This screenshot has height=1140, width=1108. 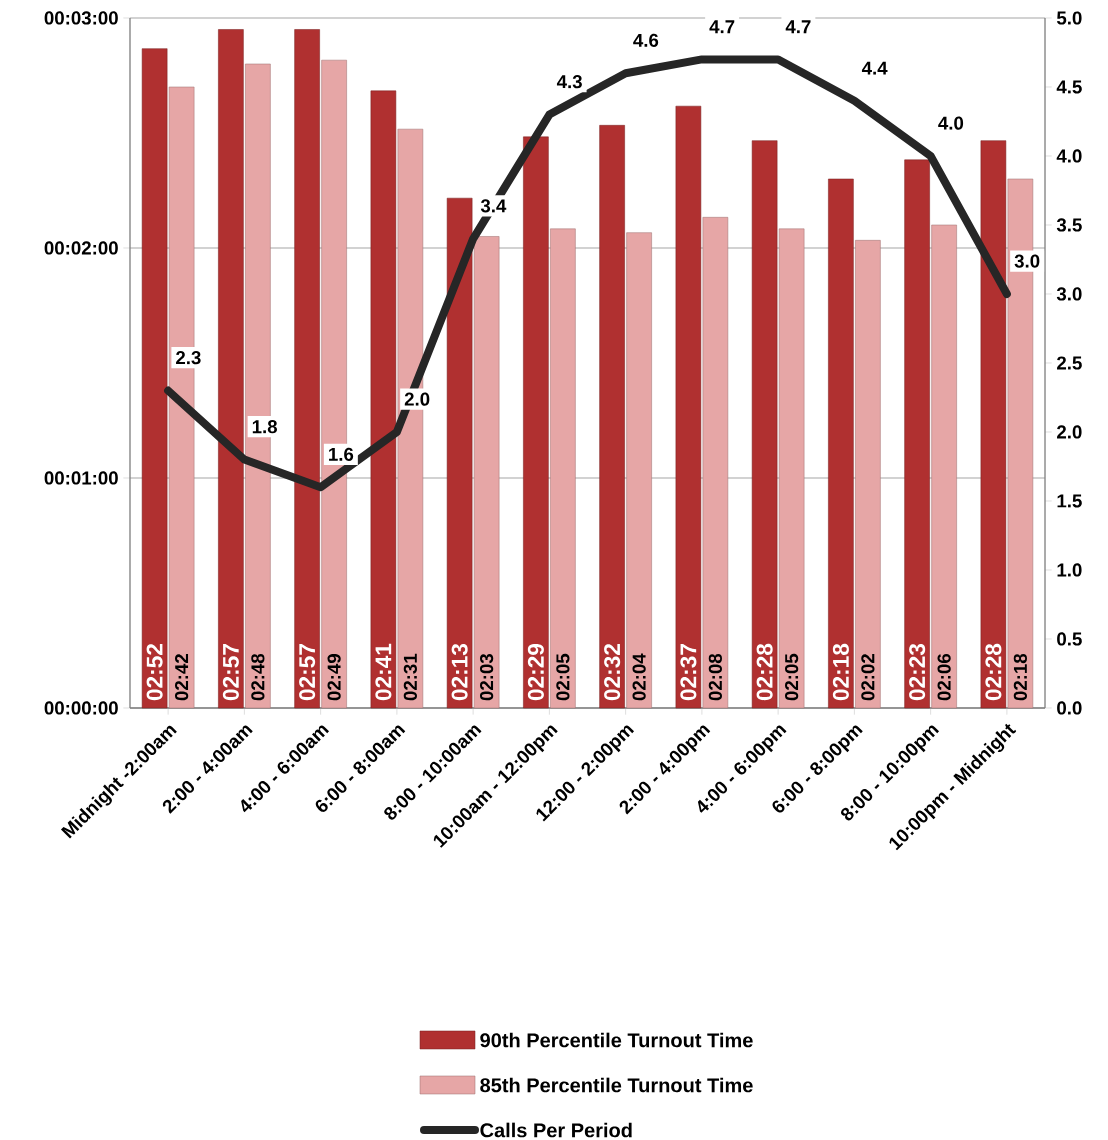 What do you see at coordinates (341, 454) in the screenshot?
I see `data-label: 1.6` at bounding box center [341, 454].